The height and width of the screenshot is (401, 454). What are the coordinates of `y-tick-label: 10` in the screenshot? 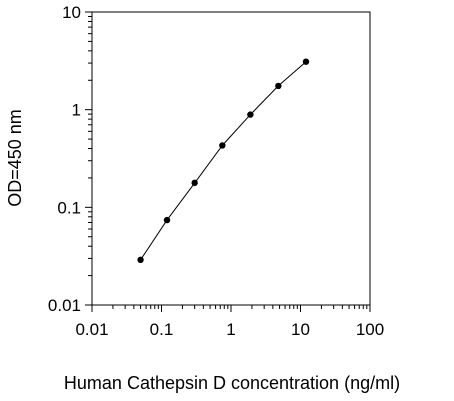 It's located at (71, 12).